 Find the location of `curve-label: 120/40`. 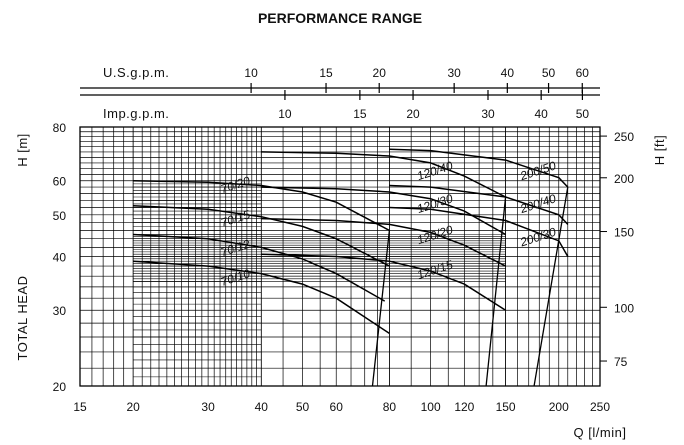

curve-label: 120/40 is located at coordinates (435, 170).